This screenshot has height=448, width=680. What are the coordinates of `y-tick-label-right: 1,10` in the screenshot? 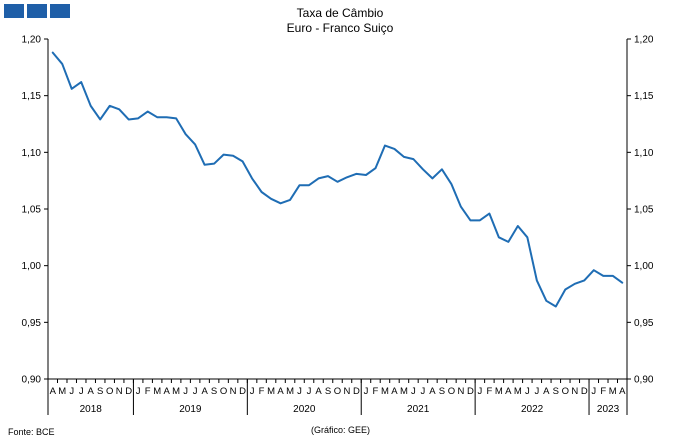 It's located at (644, 153).